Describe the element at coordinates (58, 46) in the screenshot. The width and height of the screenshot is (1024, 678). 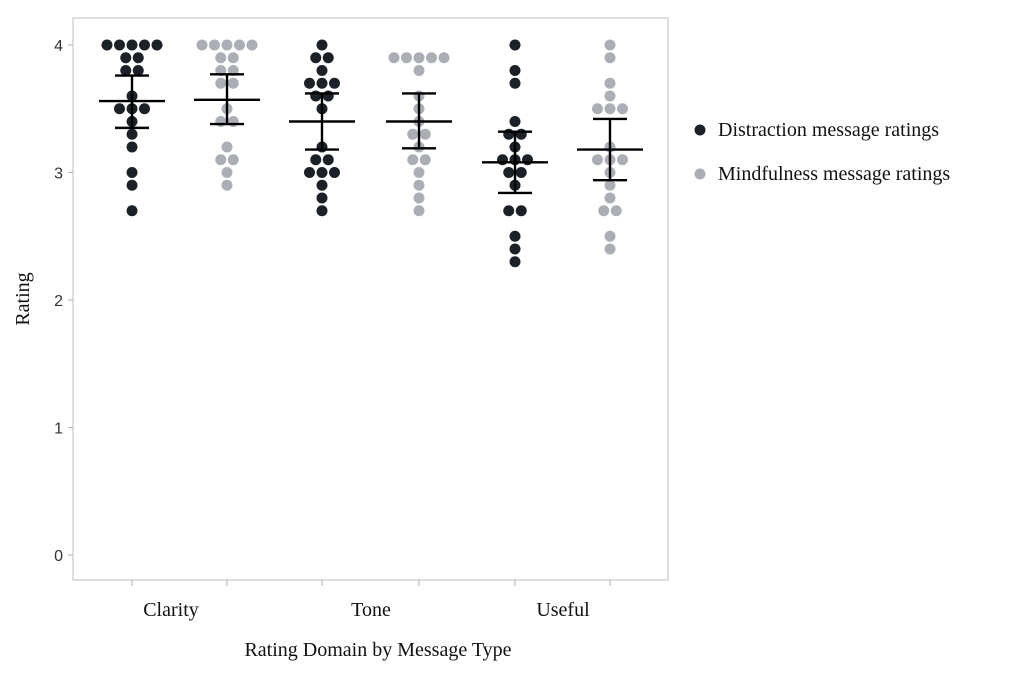
I see `y-tick-label: 4` at that location.